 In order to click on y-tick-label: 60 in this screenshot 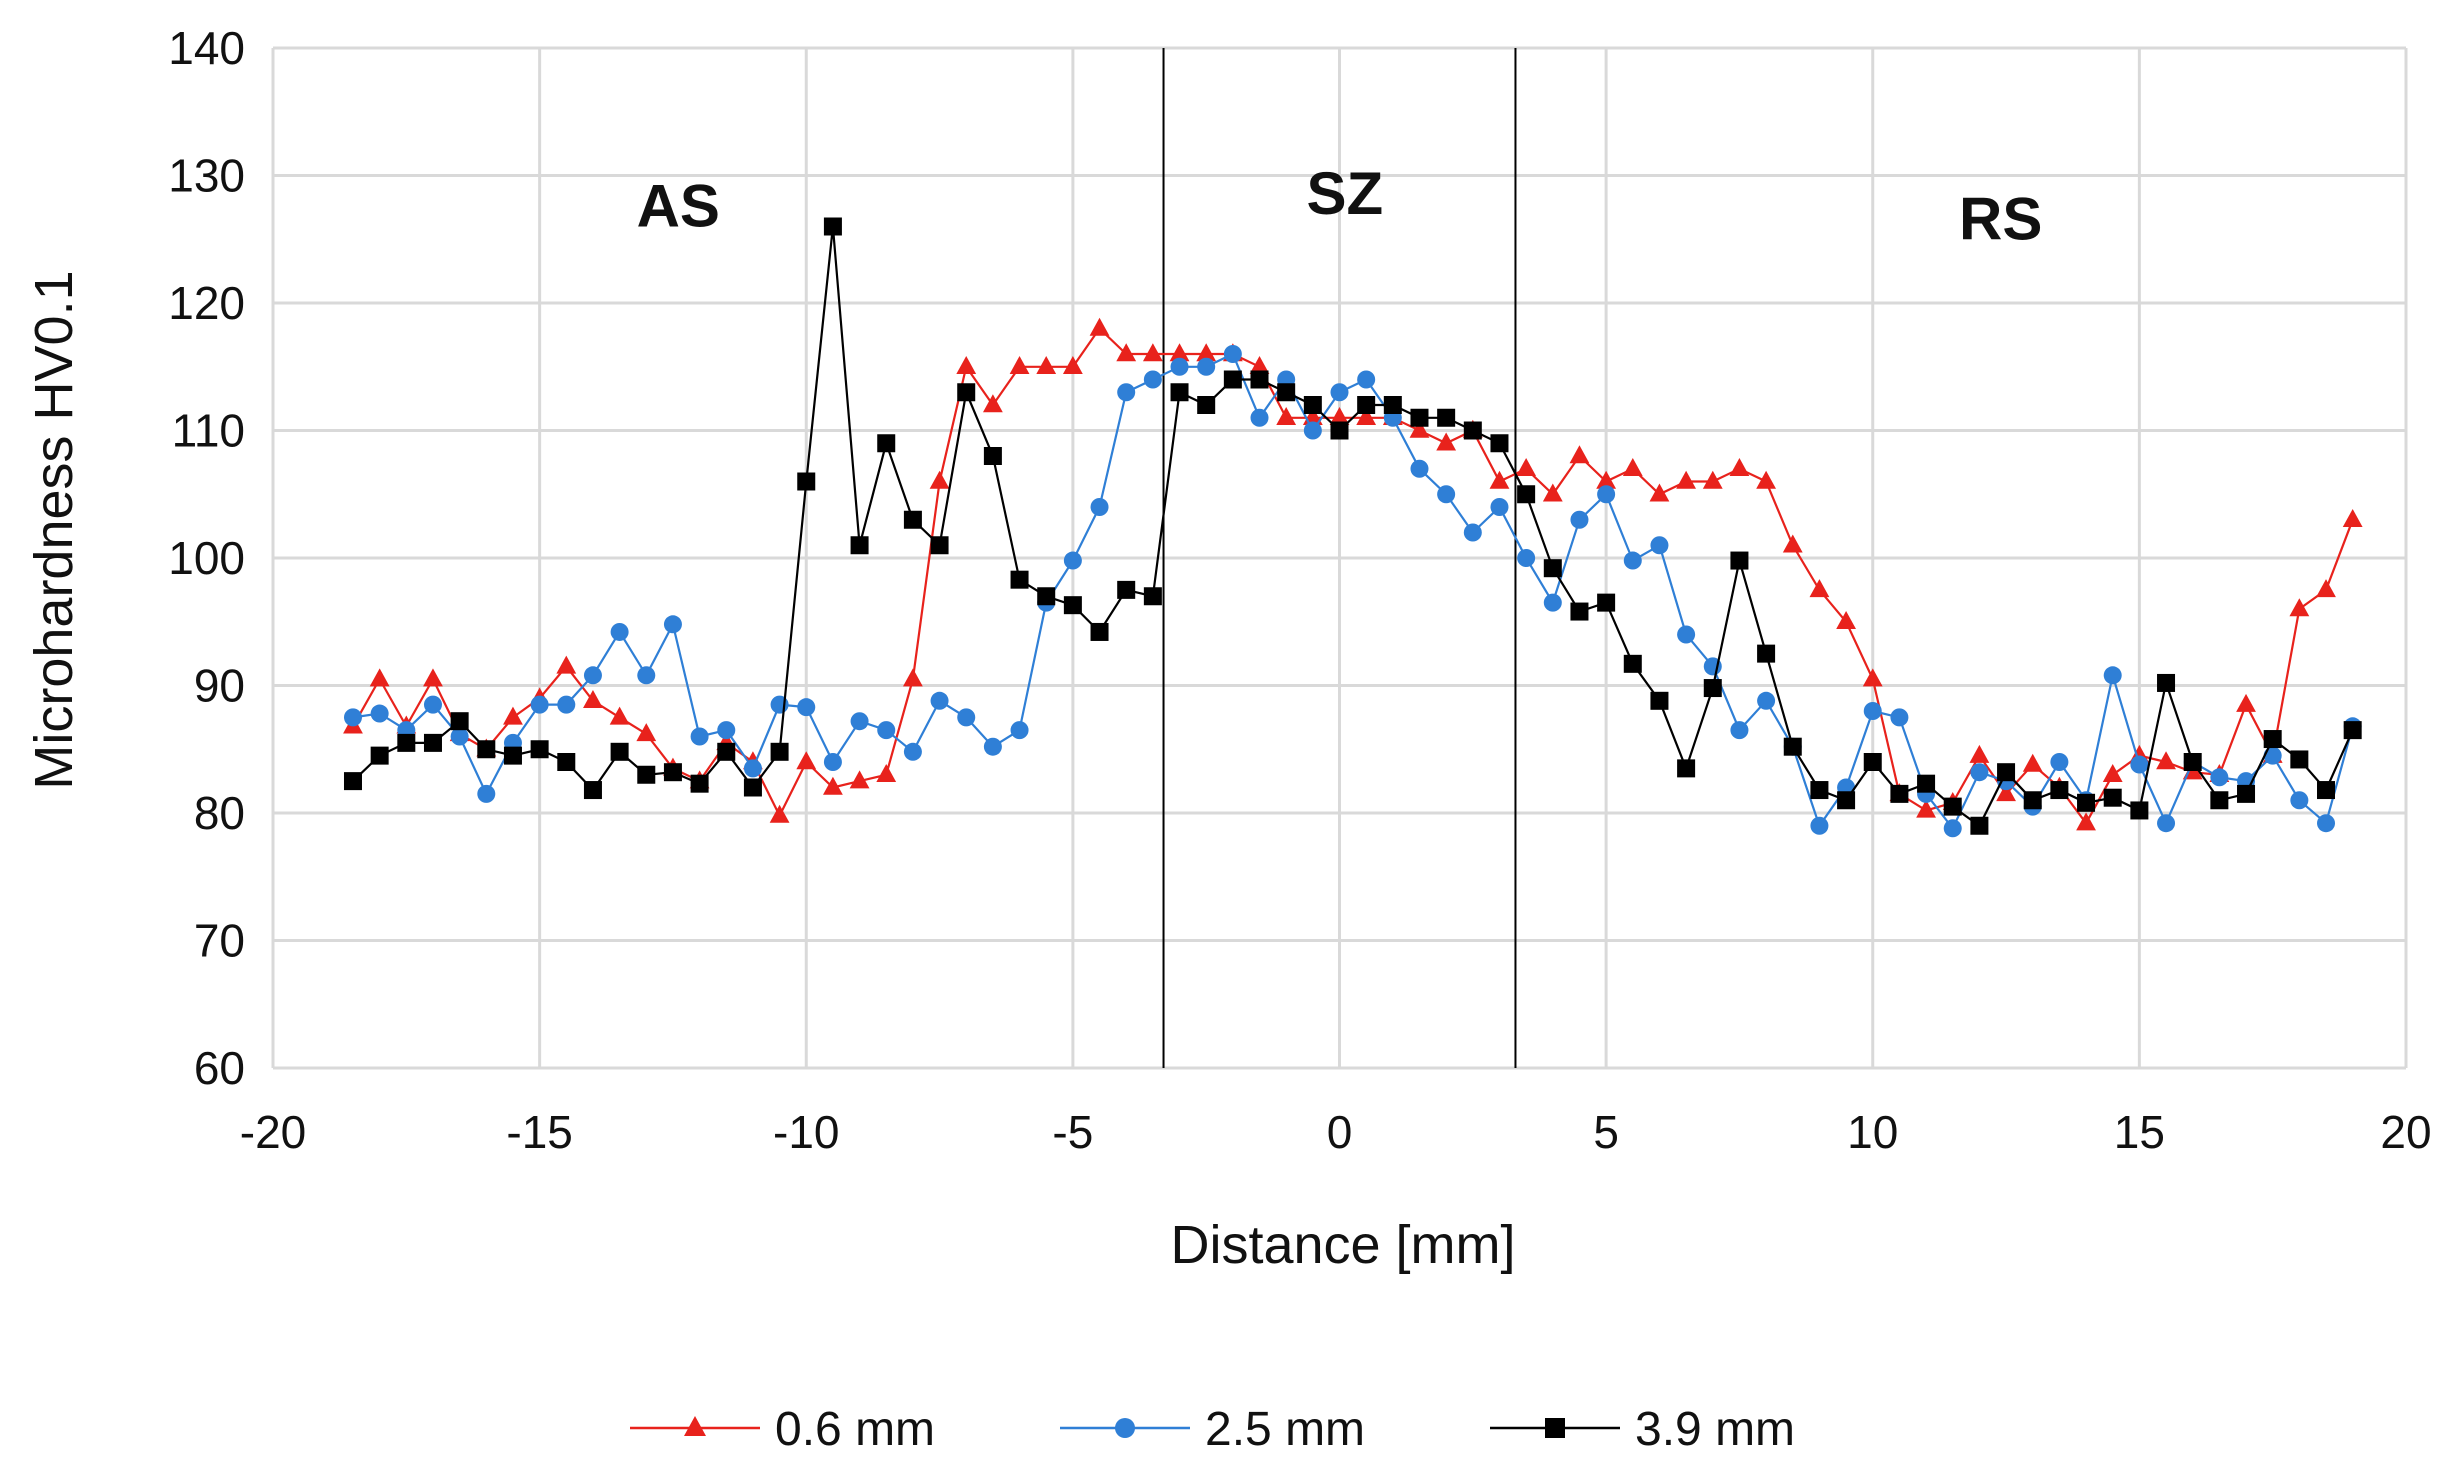, I will do `click(219, 1068)`.